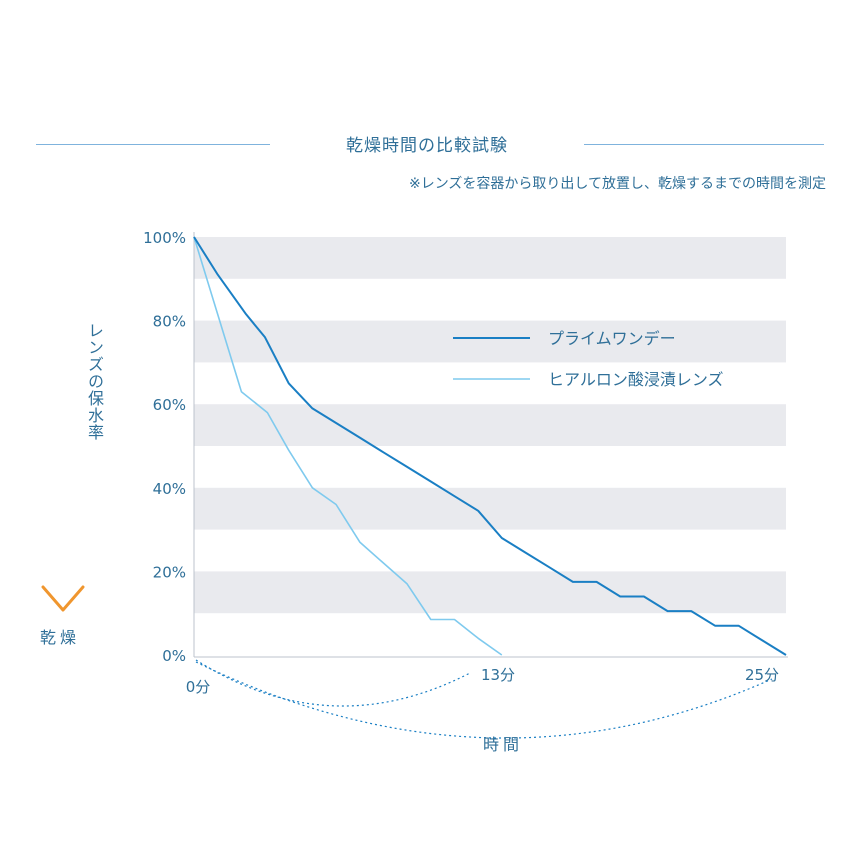 This screenshot has height=854, width=854. I want to click on y-tick-labels: 100% 80% 60% 40% 20% 0%, so click(164, 447).